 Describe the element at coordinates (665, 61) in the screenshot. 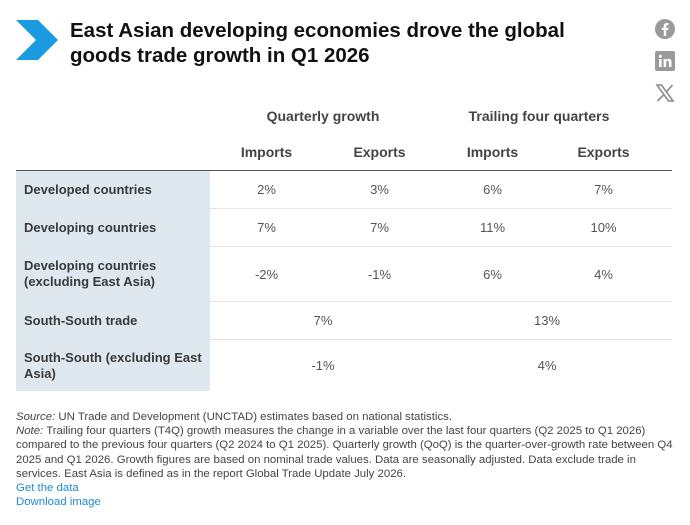

I see `linkedin-icon` at that location.